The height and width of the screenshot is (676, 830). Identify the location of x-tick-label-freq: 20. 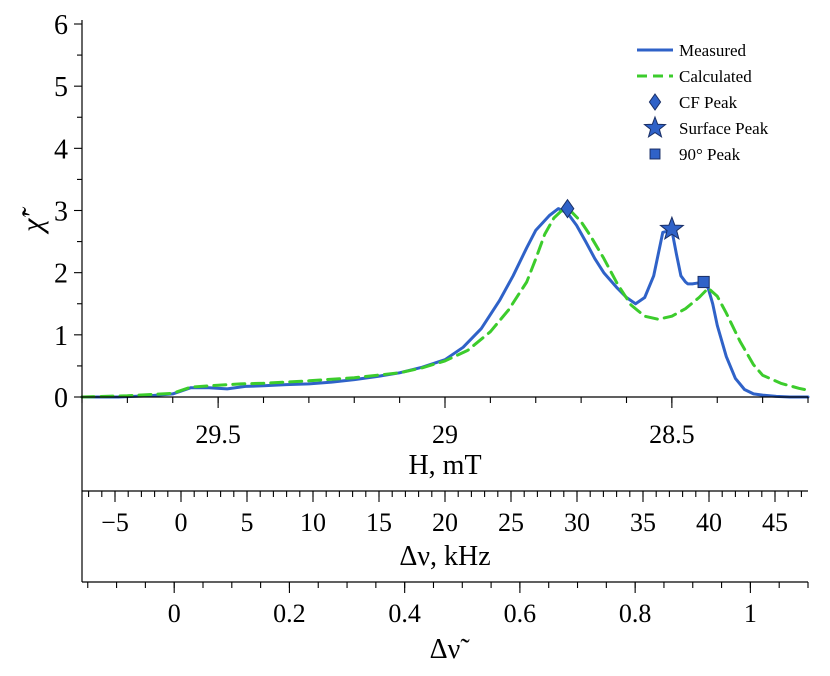
(445, 522).